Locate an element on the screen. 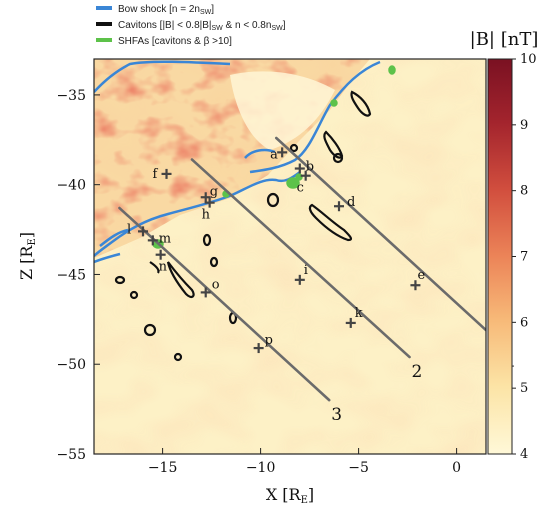 The height and width of the screenshot is (508, 554). point-label-g: g is located at coordinates (214, 191).